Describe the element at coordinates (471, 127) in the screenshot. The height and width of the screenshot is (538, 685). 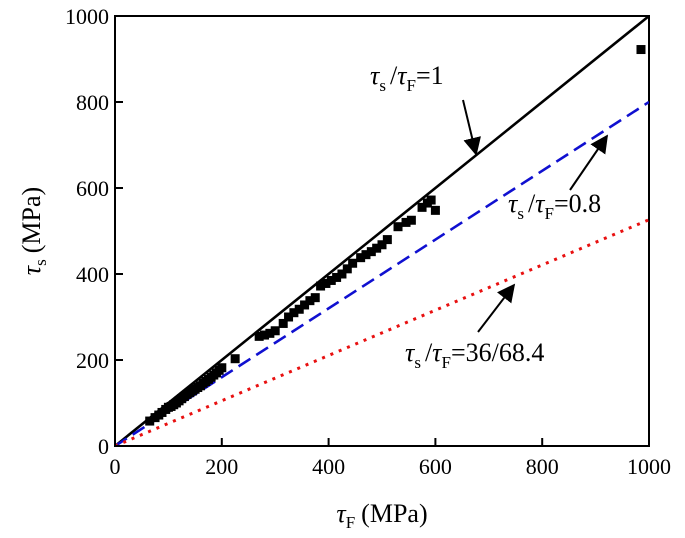
I see `anno-1-arrow` at that location.